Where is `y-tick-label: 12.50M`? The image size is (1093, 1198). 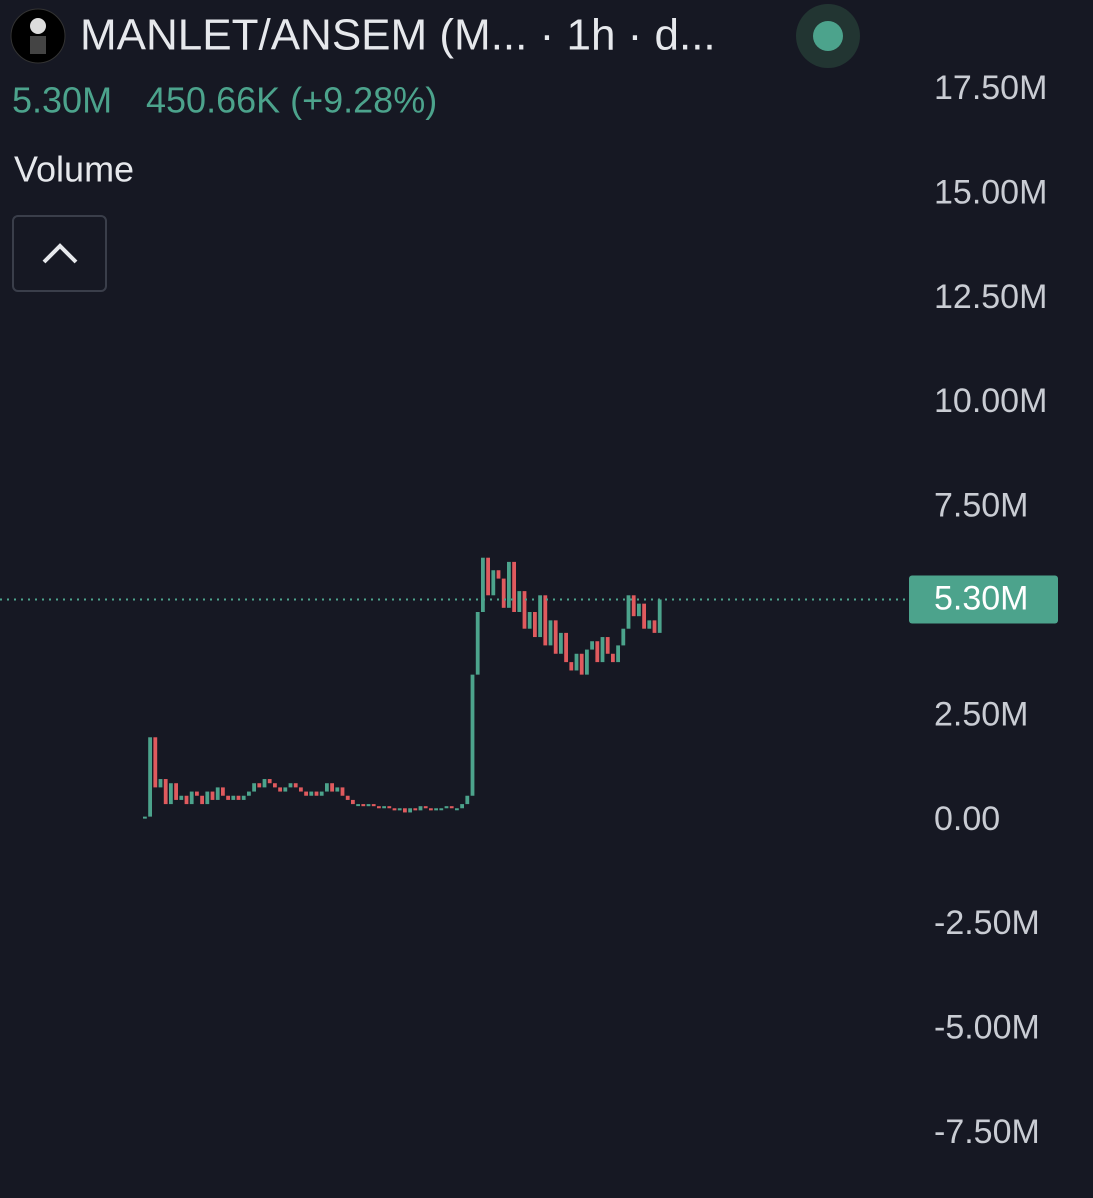 y-tick-label: 12.50M is located at coordinates (990, 297).